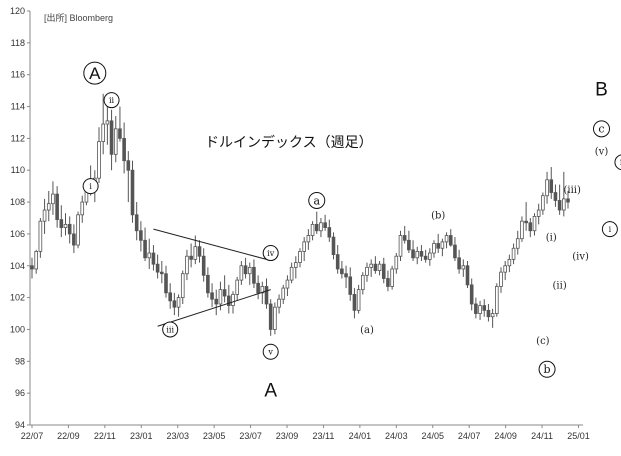 This screenshot has height=456, width=621. I want to click on wave-label: iii, so click(170, 329).